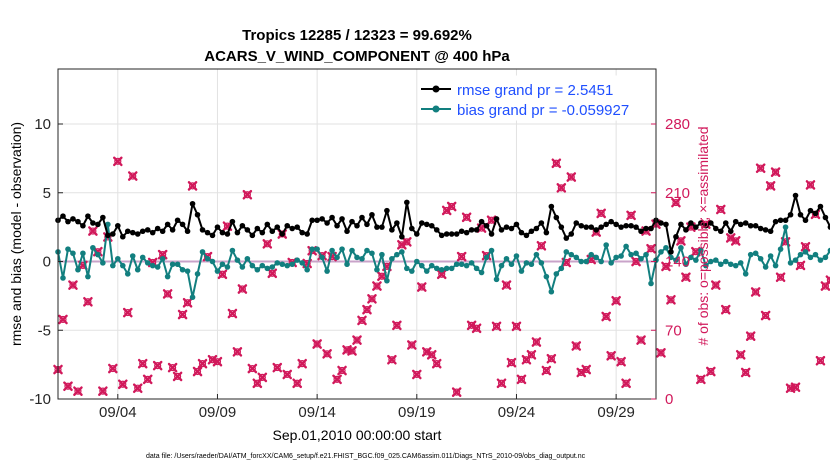  Describe the element at coordinates (16, 234) in the screenshot. I see `y-axis-label: rmse and bias (model - observation)` at that location.